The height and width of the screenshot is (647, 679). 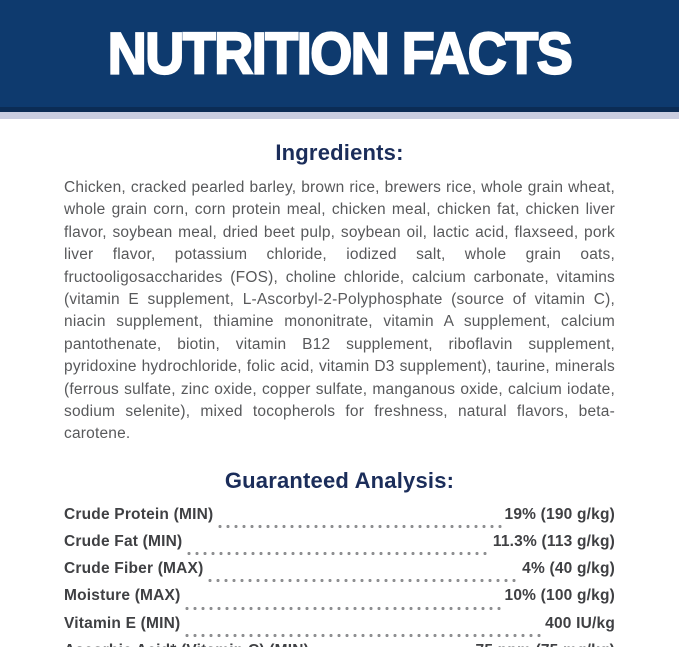 I want to click on analysis-row: Moisture (MAX) 10% (100 g/kg), so click(x=339, y=600).